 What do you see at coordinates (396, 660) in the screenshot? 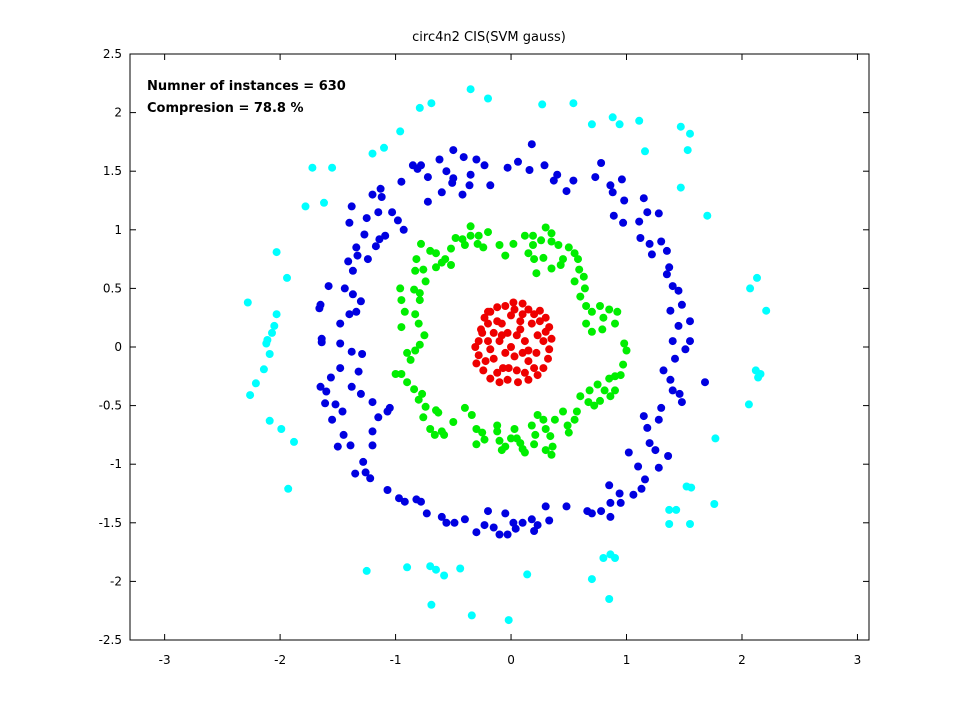
I see `x-tick-label: -1` at bounding box center [396, 660].